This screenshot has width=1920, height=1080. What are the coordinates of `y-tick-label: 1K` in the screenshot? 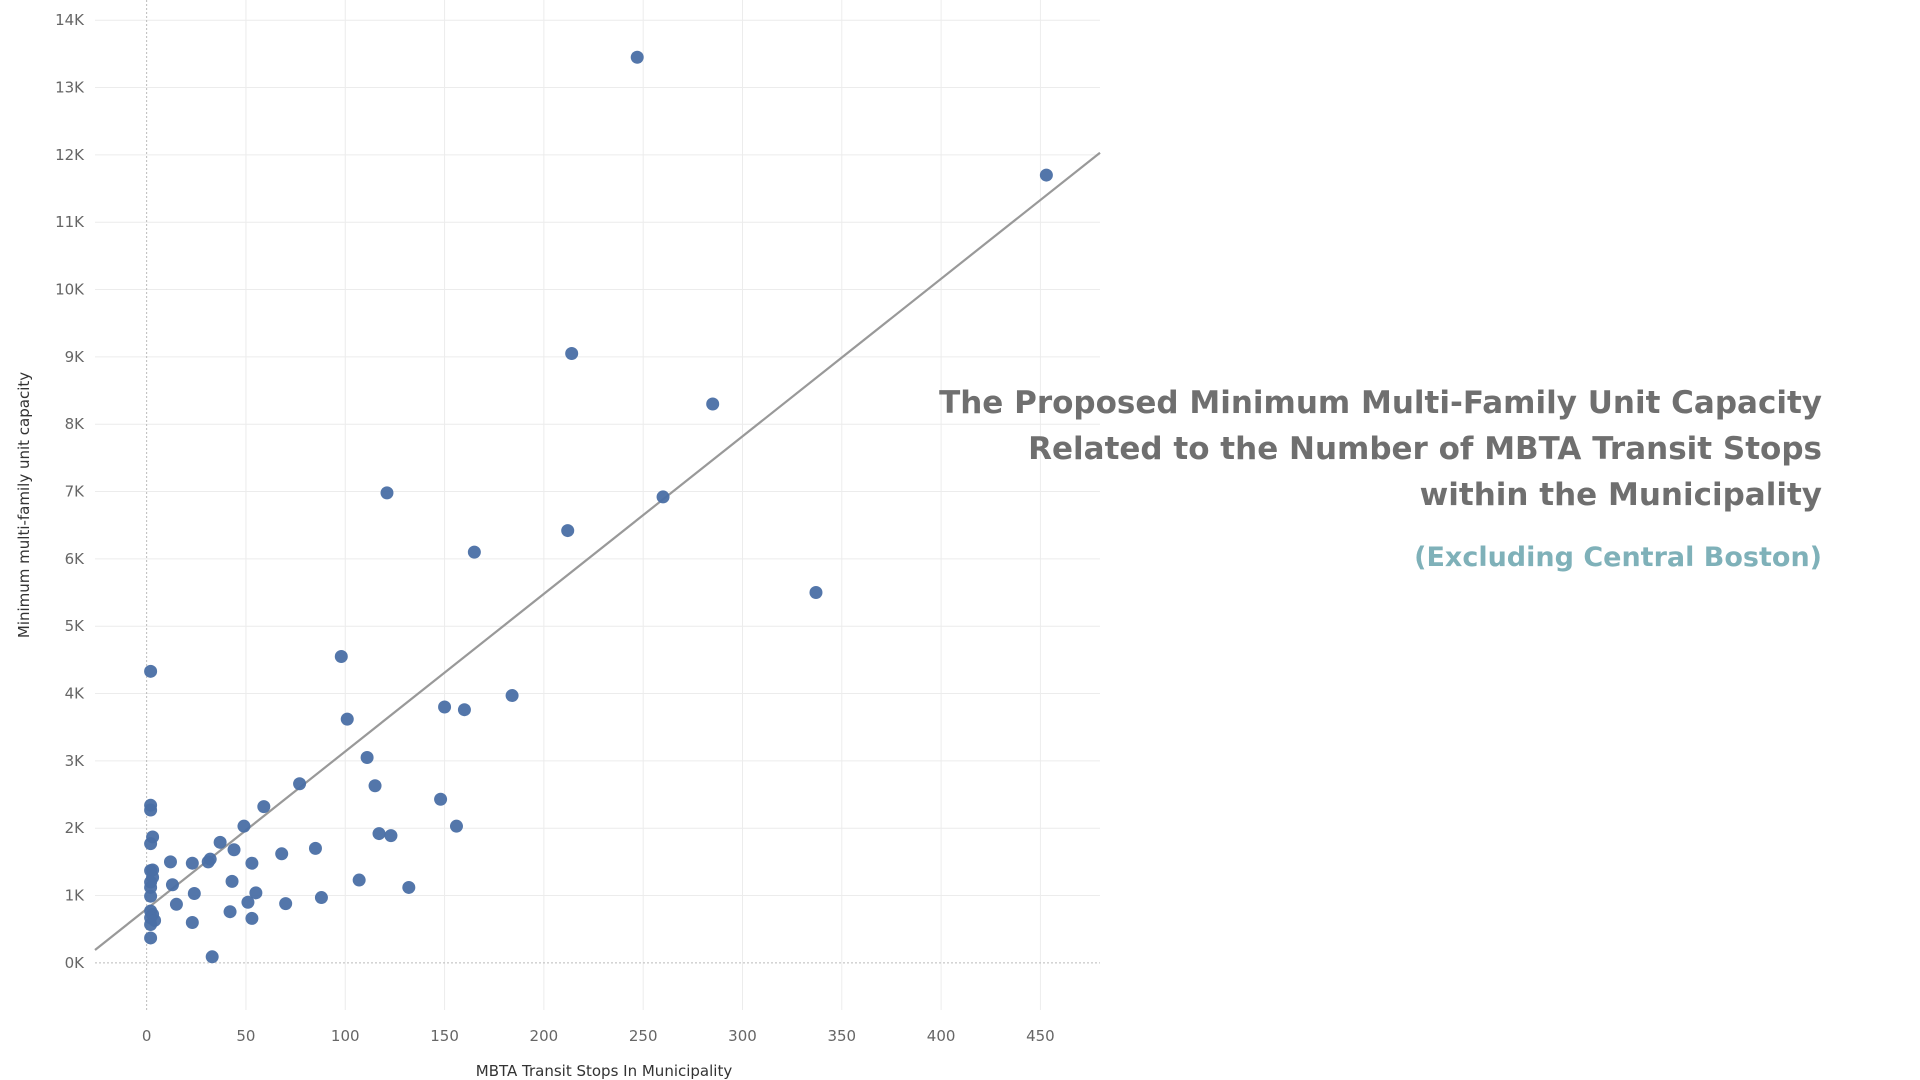 It's located at (75, 896).